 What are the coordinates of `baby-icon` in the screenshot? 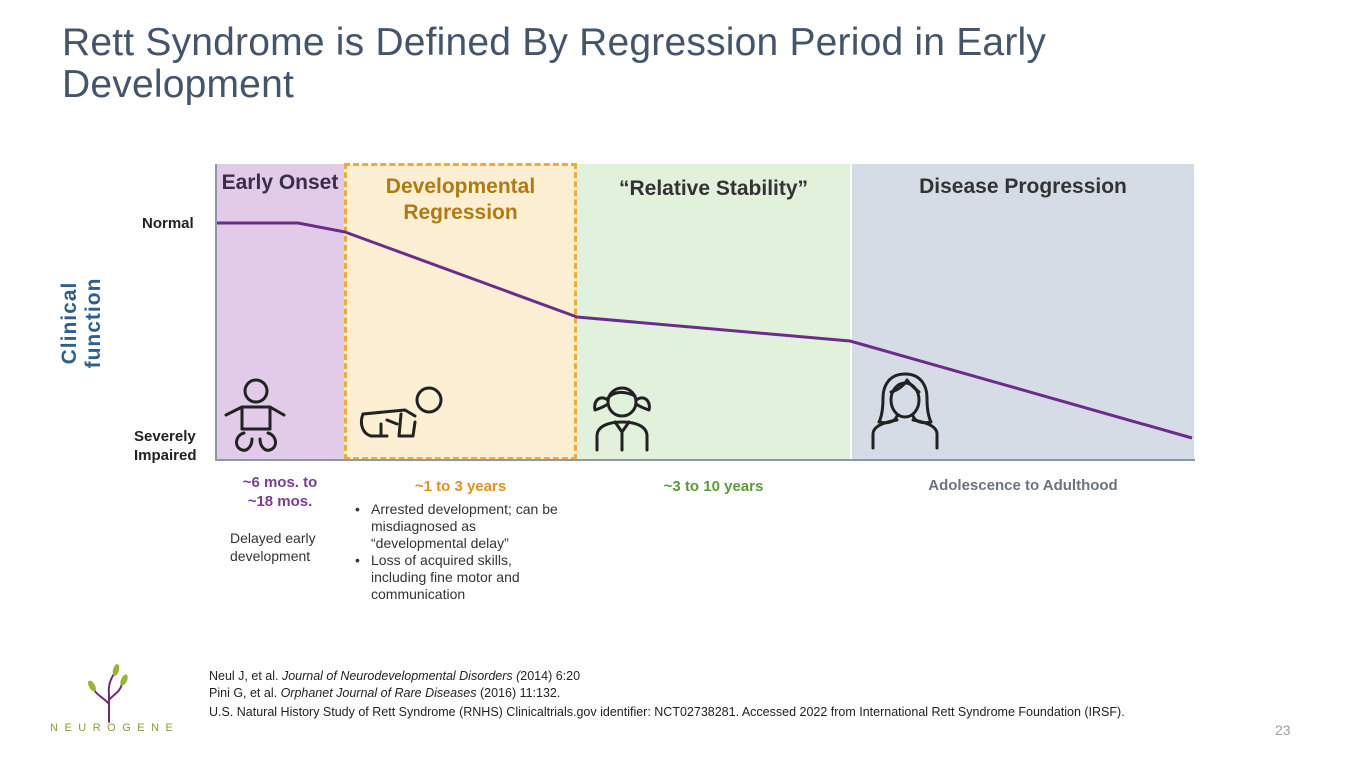 It's located at (255, 415).